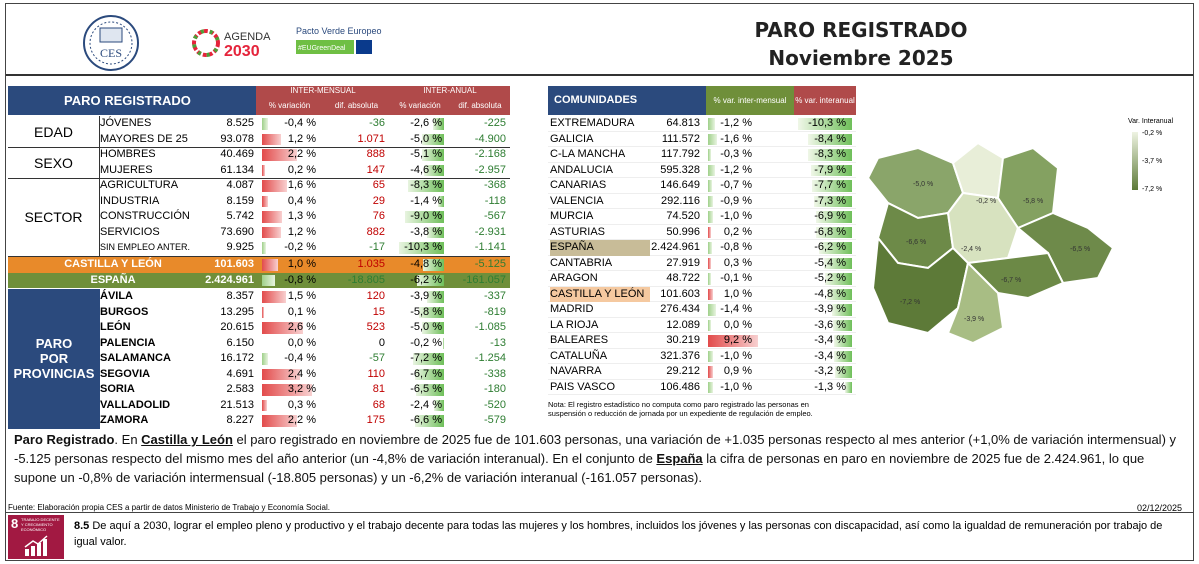 The image size is (1199, 564). What do you see at coordinates (268, 280) in the screenshot?
I see `row-espana-im-bar` at bounding box center [268, 280].